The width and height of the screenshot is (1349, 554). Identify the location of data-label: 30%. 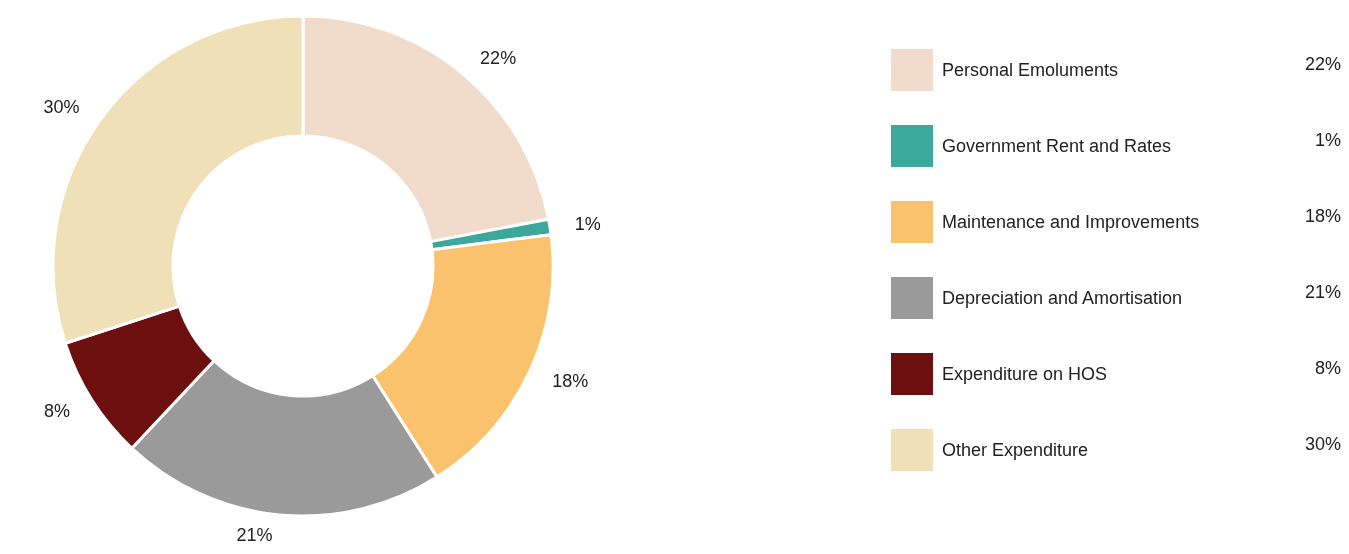
(61, 107).